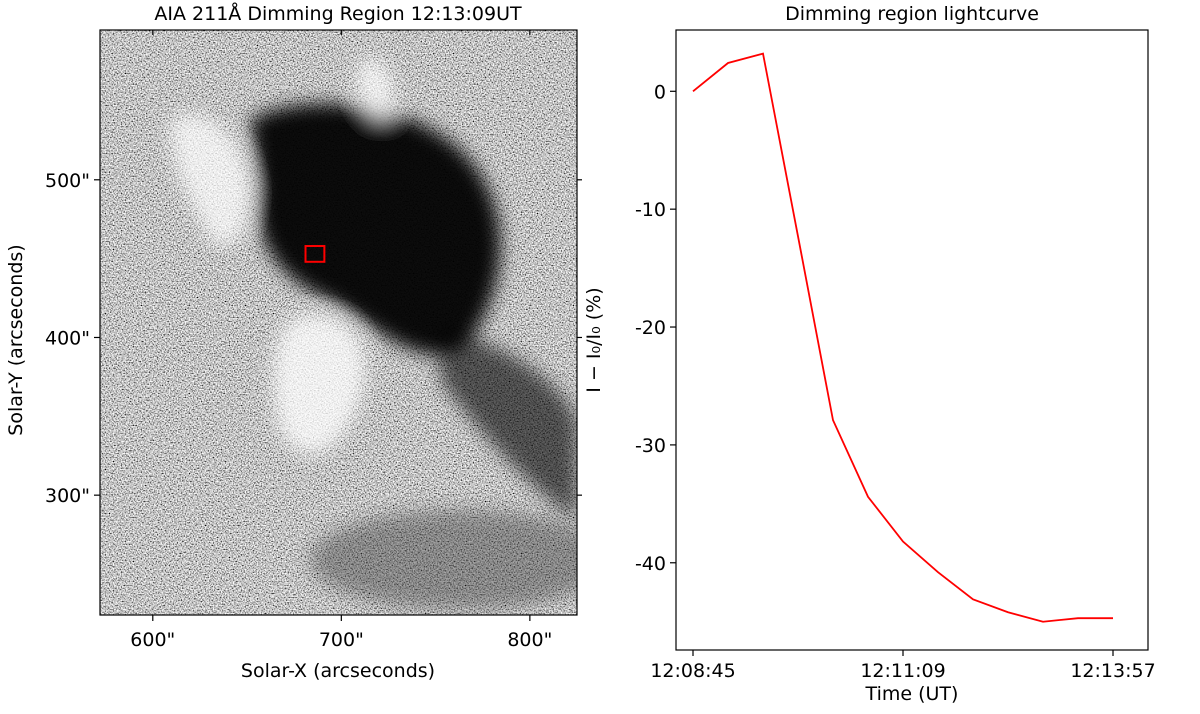 The width and height of the screenshot is (1200, 714). What do you see at coordinates (650, 446) in the screenshot?
I see `y-tick-label: -30` at bounding box center [650, 446].